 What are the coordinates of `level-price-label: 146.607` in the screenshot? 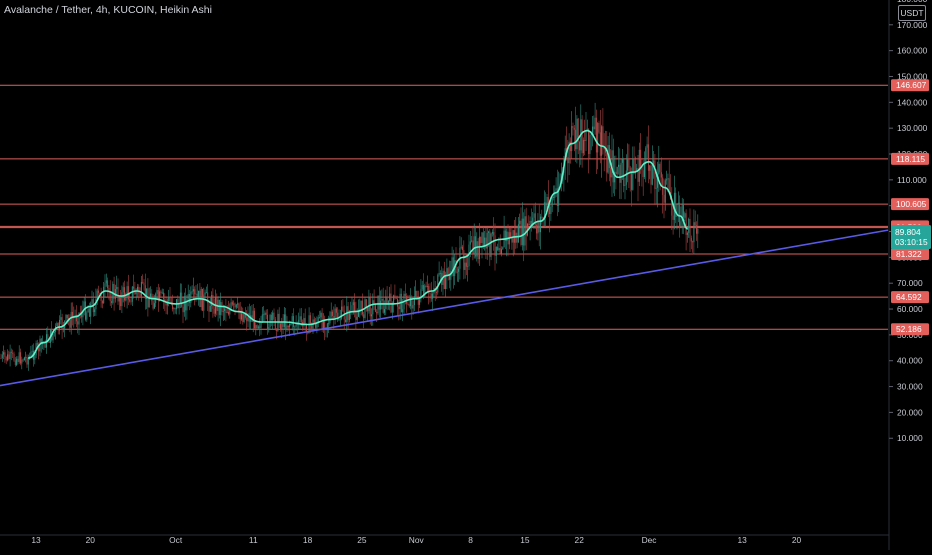 It's located at (911, 85).